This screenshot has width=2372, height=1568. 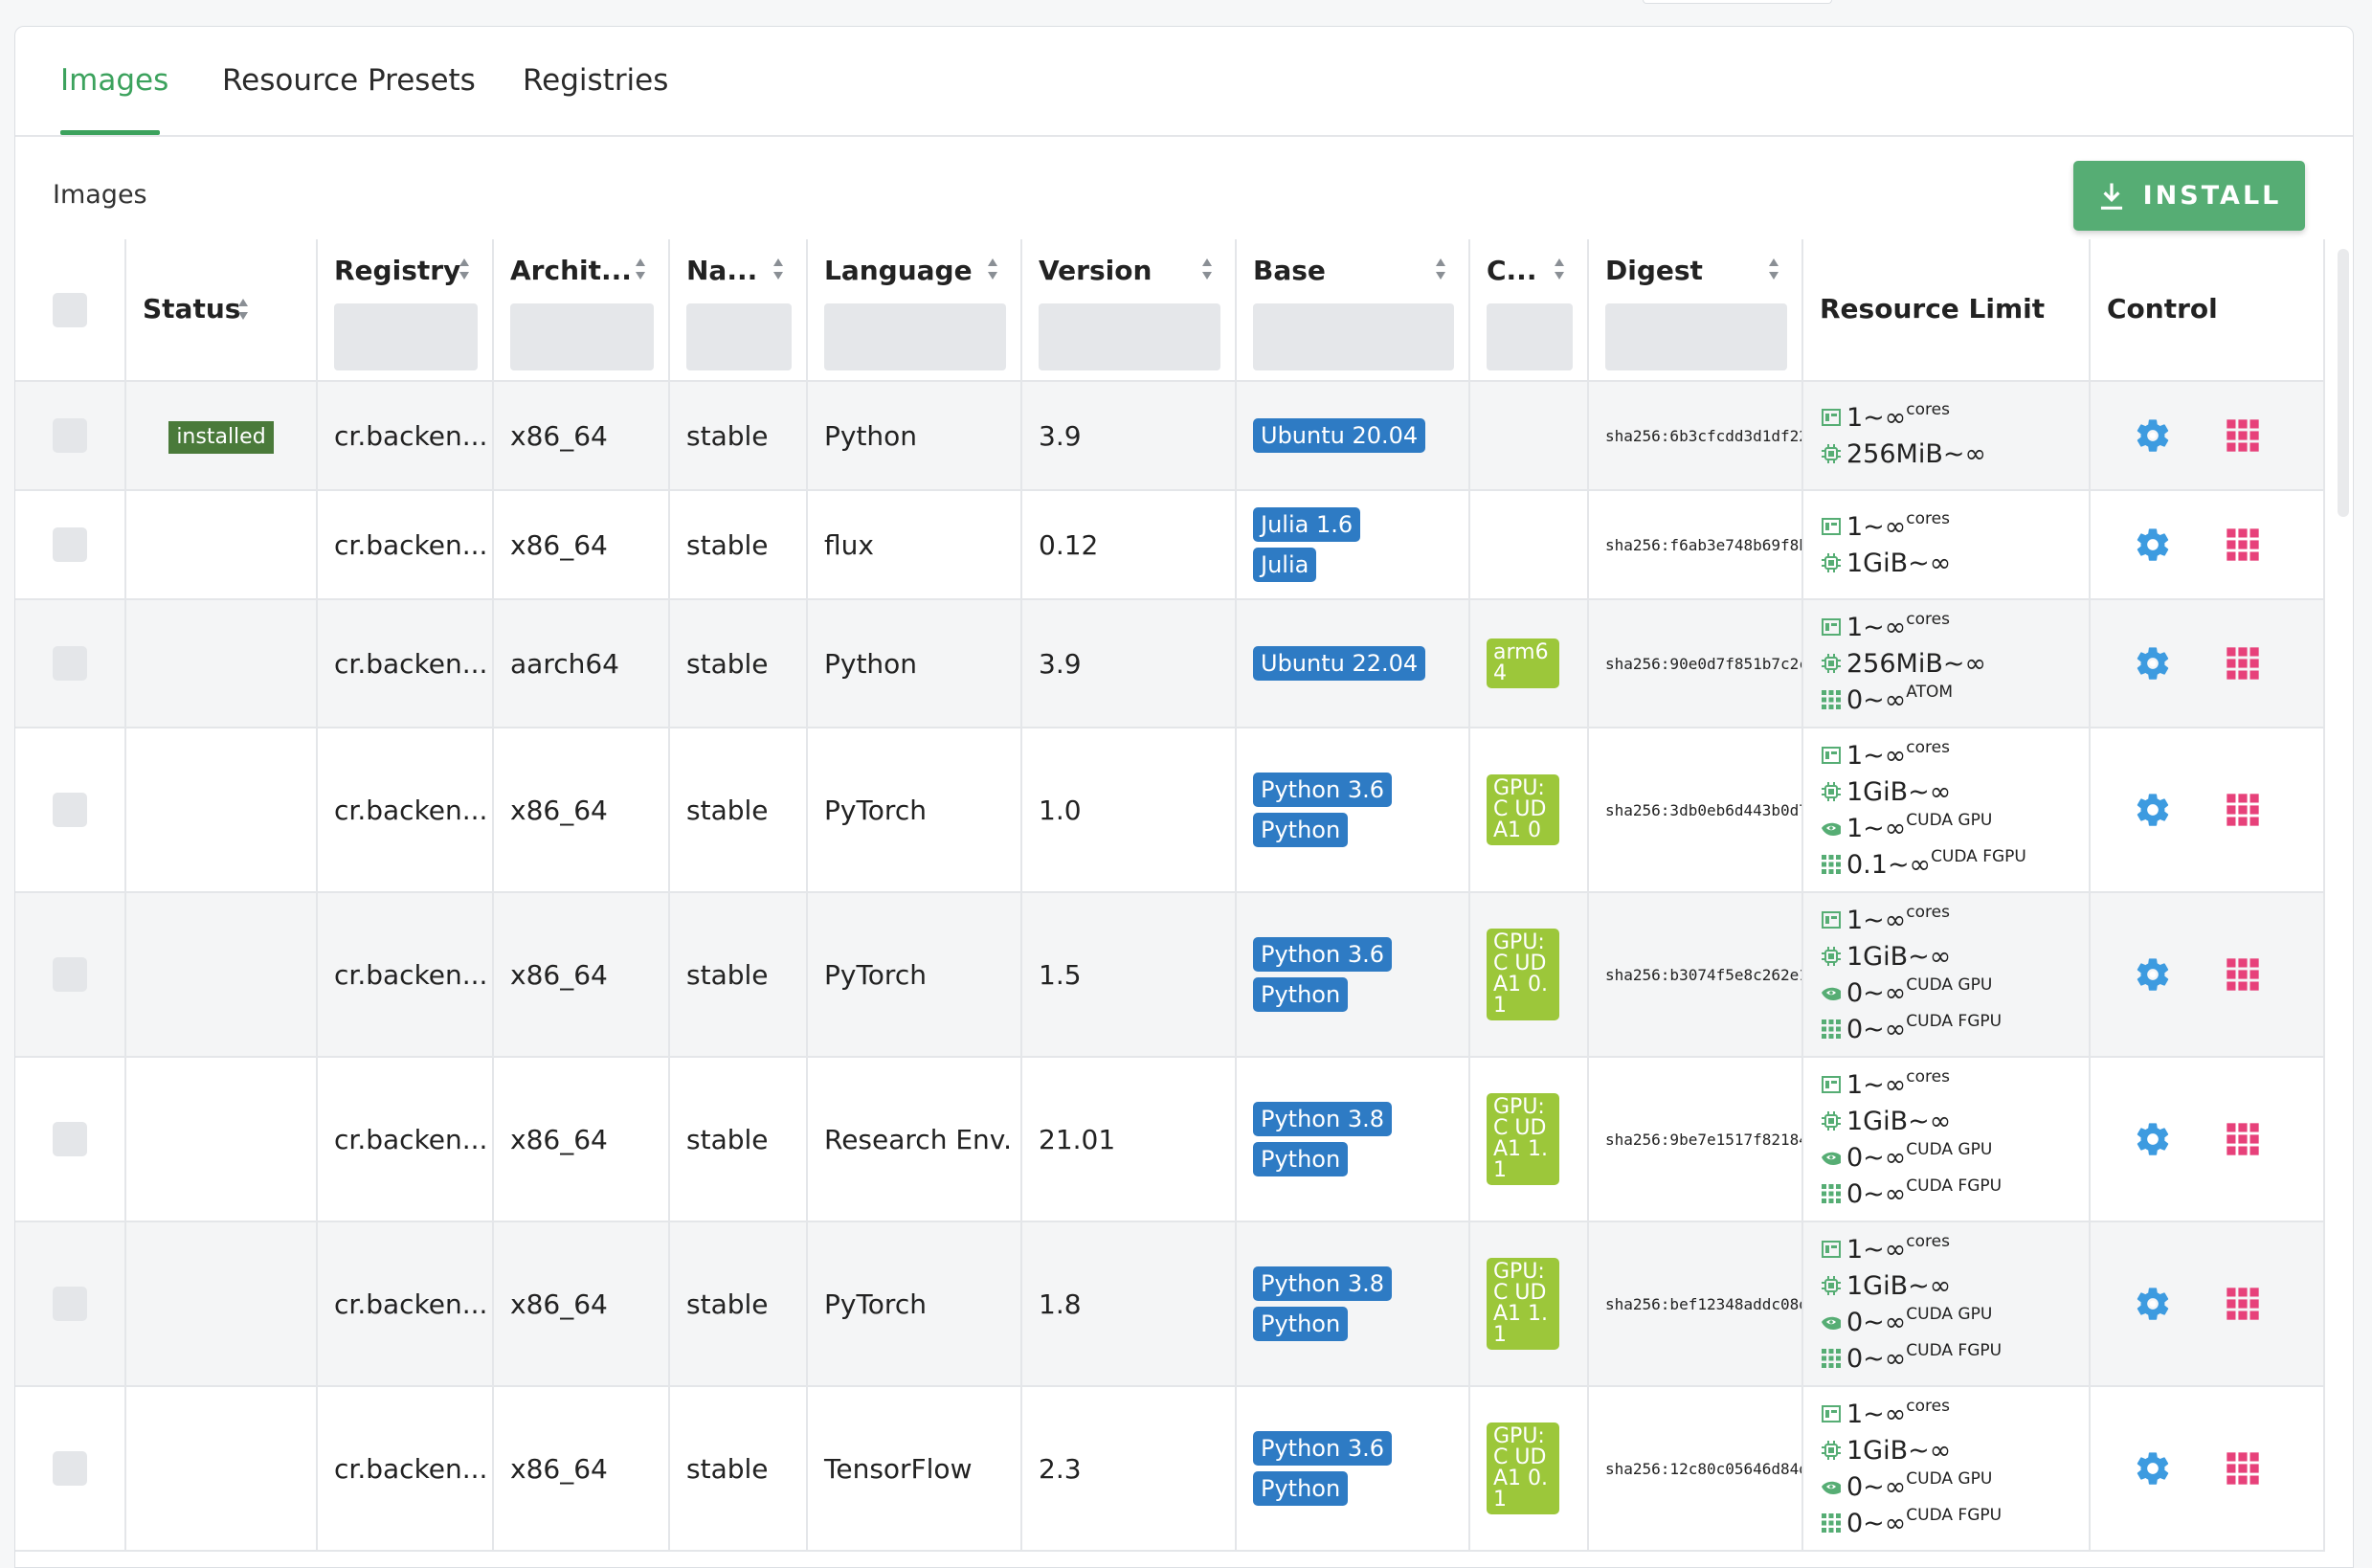 I want to click on select-all-checkbox, so click(x=70, y=309).